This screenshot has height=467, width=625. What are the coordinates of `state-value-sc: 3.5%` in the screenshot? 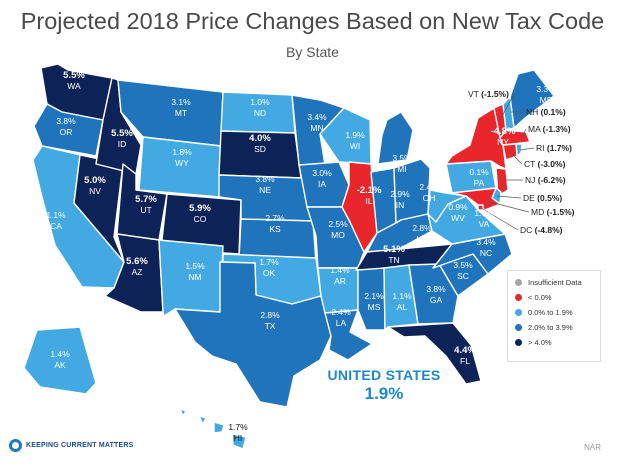 It's located at (463, 265).